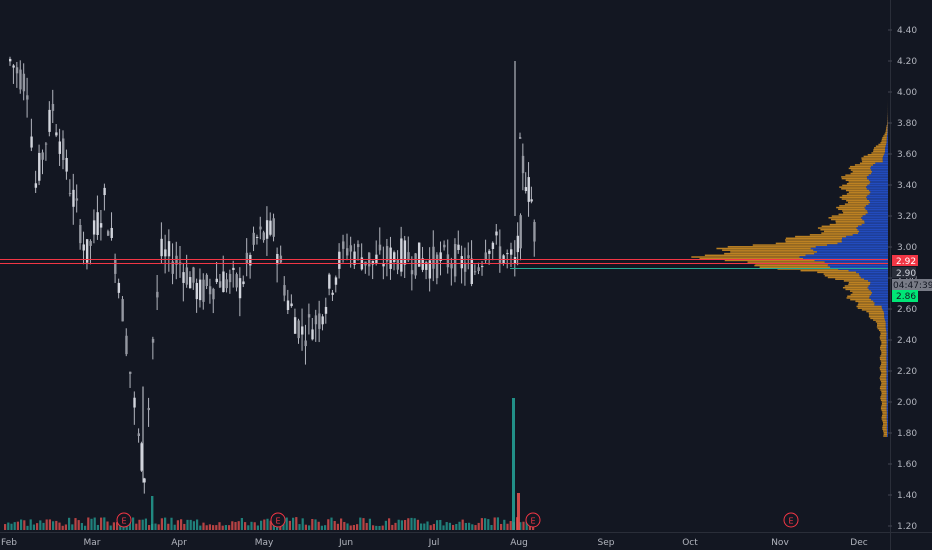  I want to click on countdown-label: 04:47:39, so click(912, 286).